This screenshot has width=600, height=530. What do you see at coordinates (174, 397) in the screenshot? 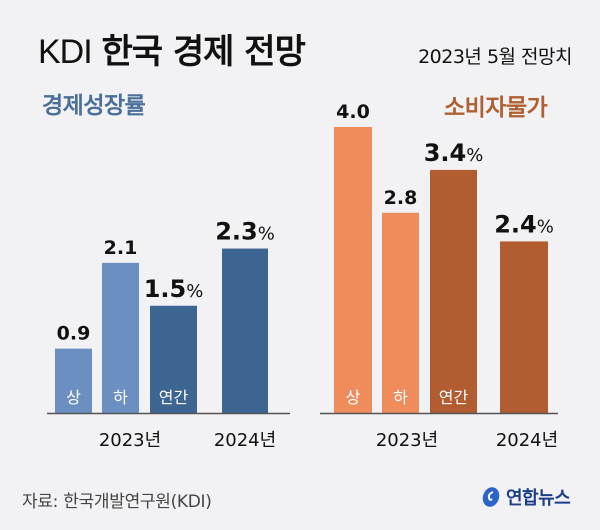
I see `gdp-category-label: 연간` at bounding box center [174, 397].